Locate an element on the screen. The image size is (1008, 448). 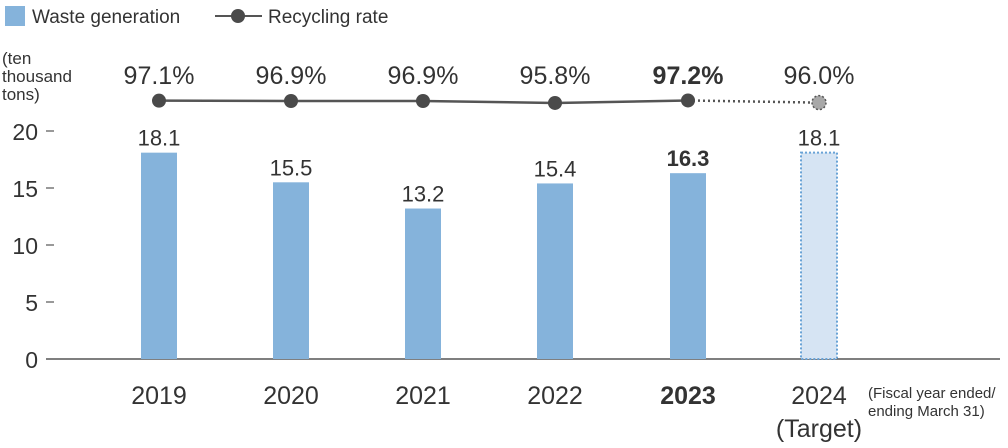
fiscal-year-footnote-line: ending March 31) is located at coordinates (926, 411).